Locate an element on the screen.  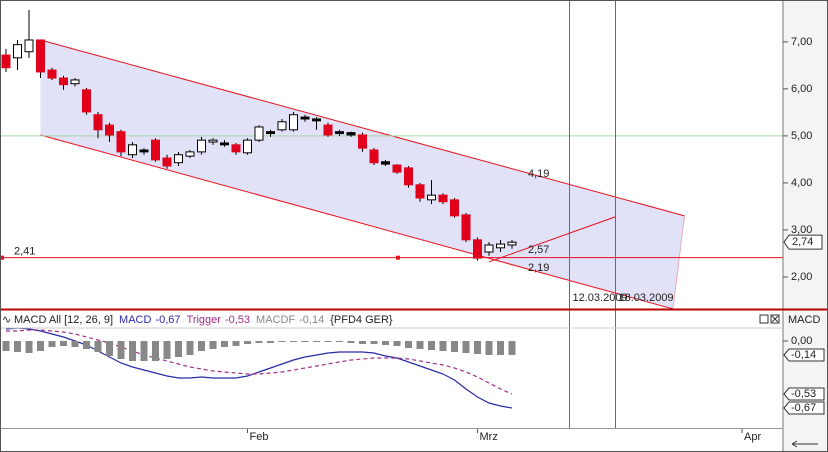
y-tick-label: 6,00 is located at coordinates (801, 89).